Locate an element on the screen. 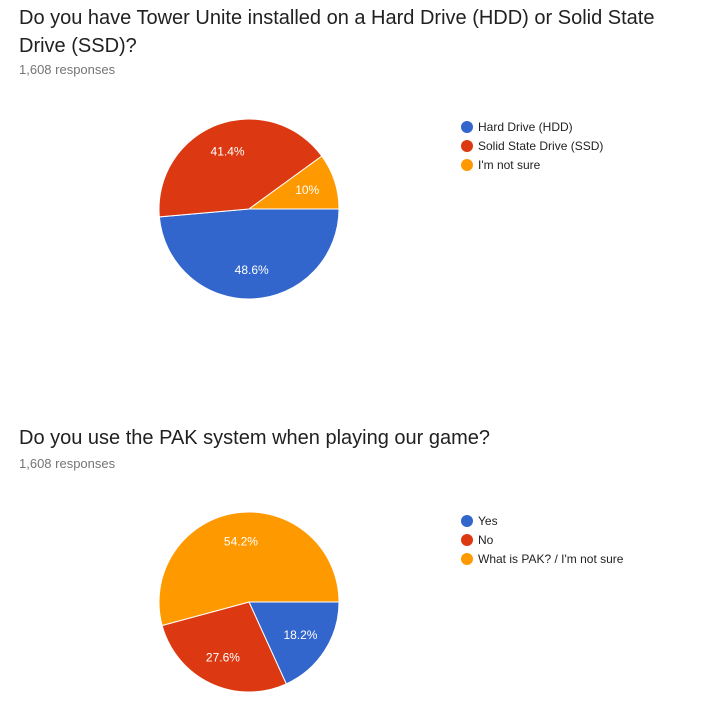 This screenshot has width=702, height=720. chart-legend: Yes No What is PAK? / I'm not sure is located at coordinates (542, 539).